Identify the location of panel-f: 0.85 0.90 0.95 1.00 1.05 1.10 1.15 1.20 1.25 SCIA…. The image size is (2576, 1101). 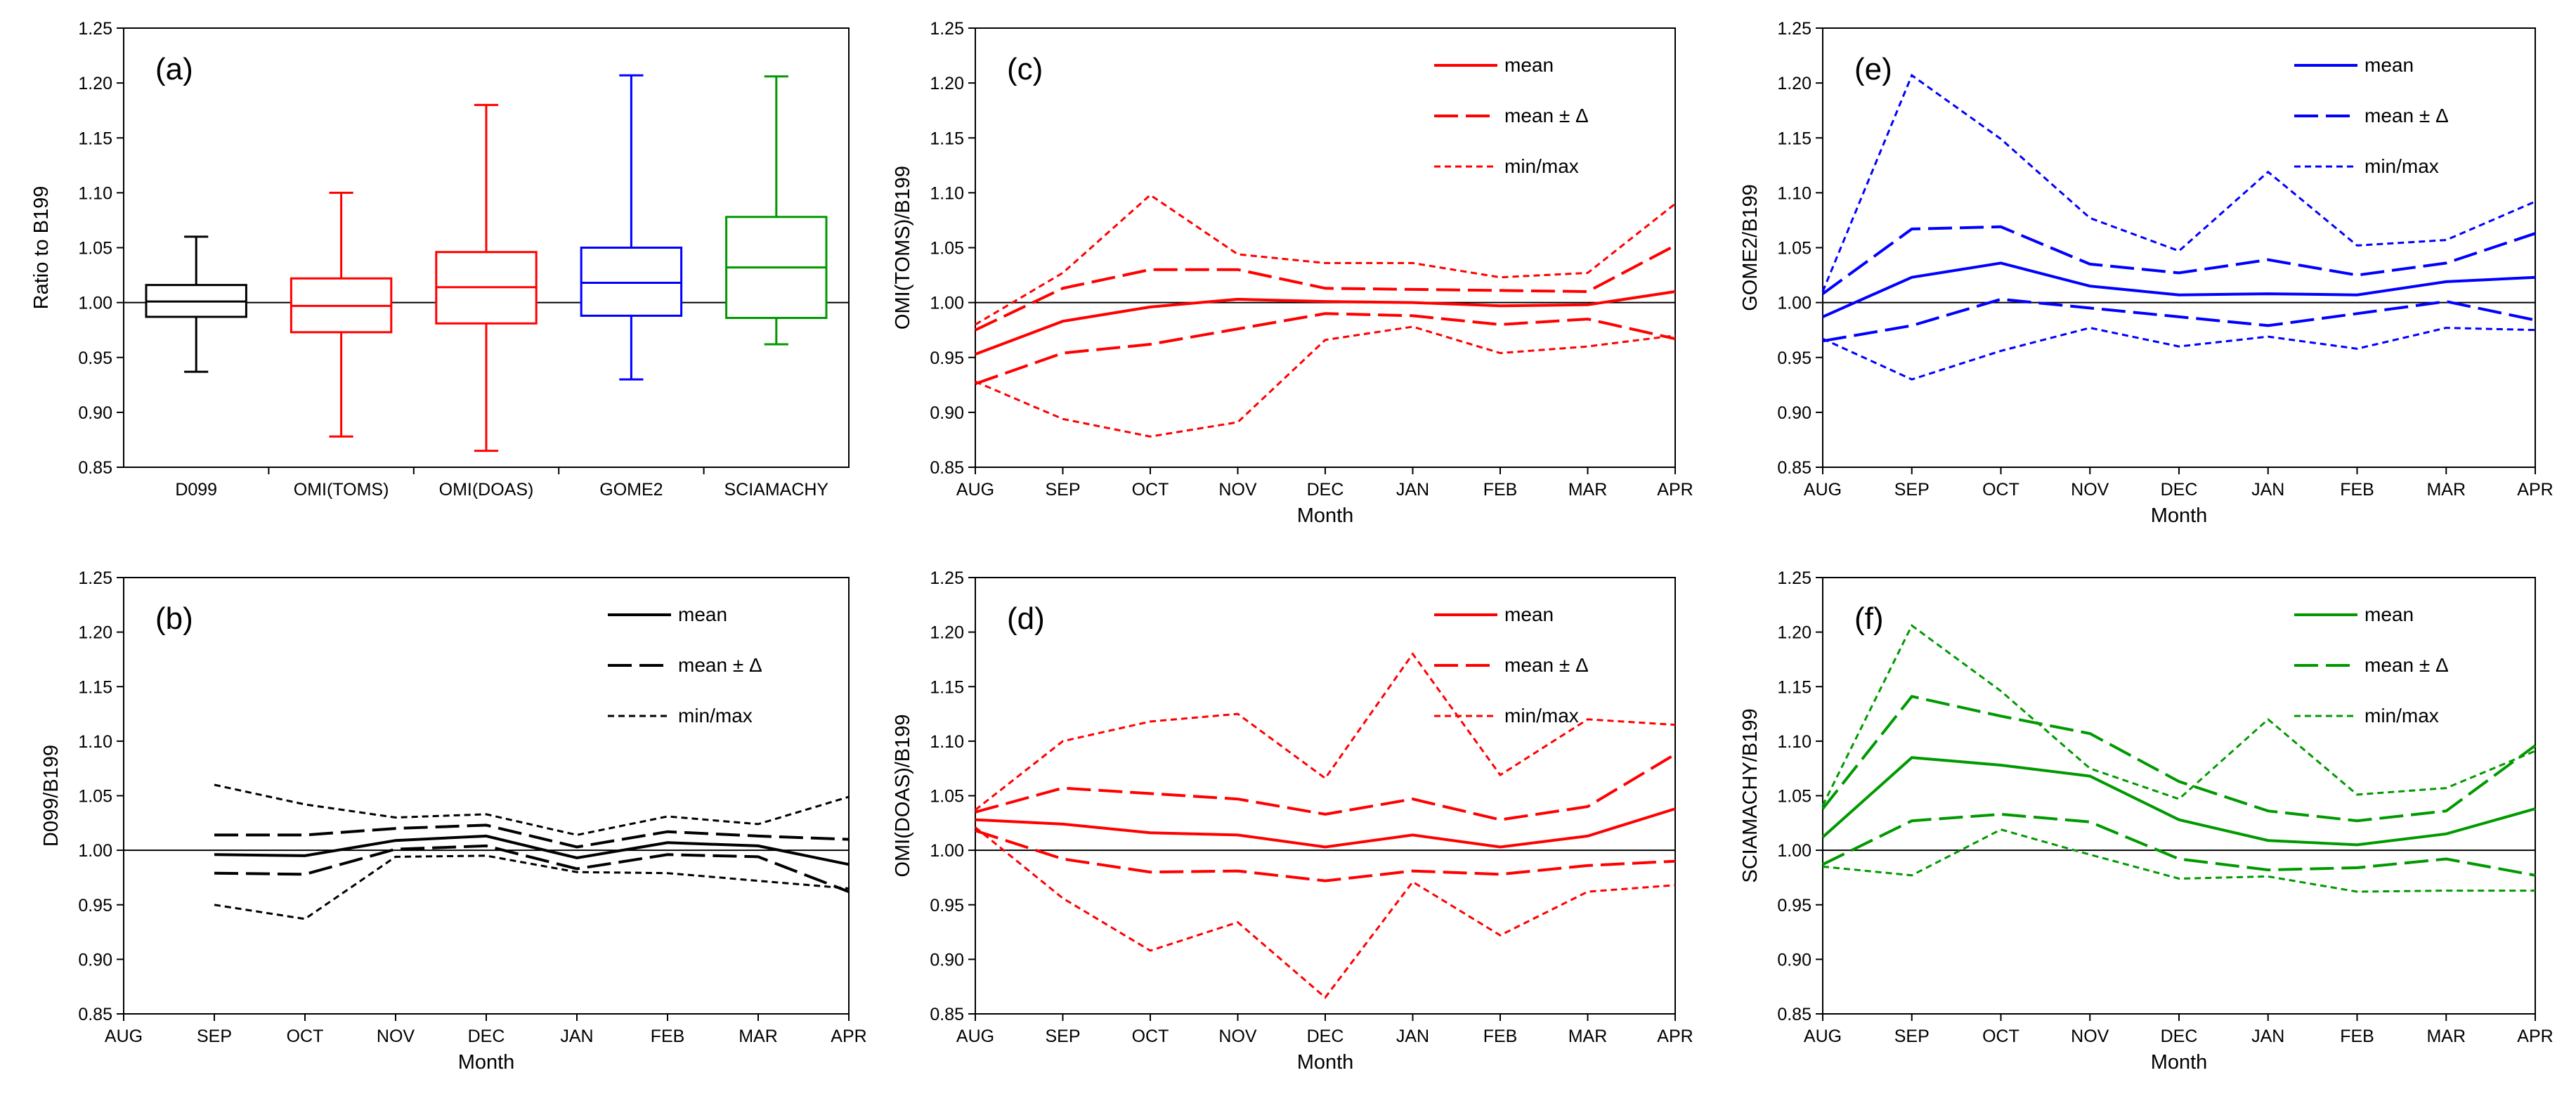
(2146, 821).